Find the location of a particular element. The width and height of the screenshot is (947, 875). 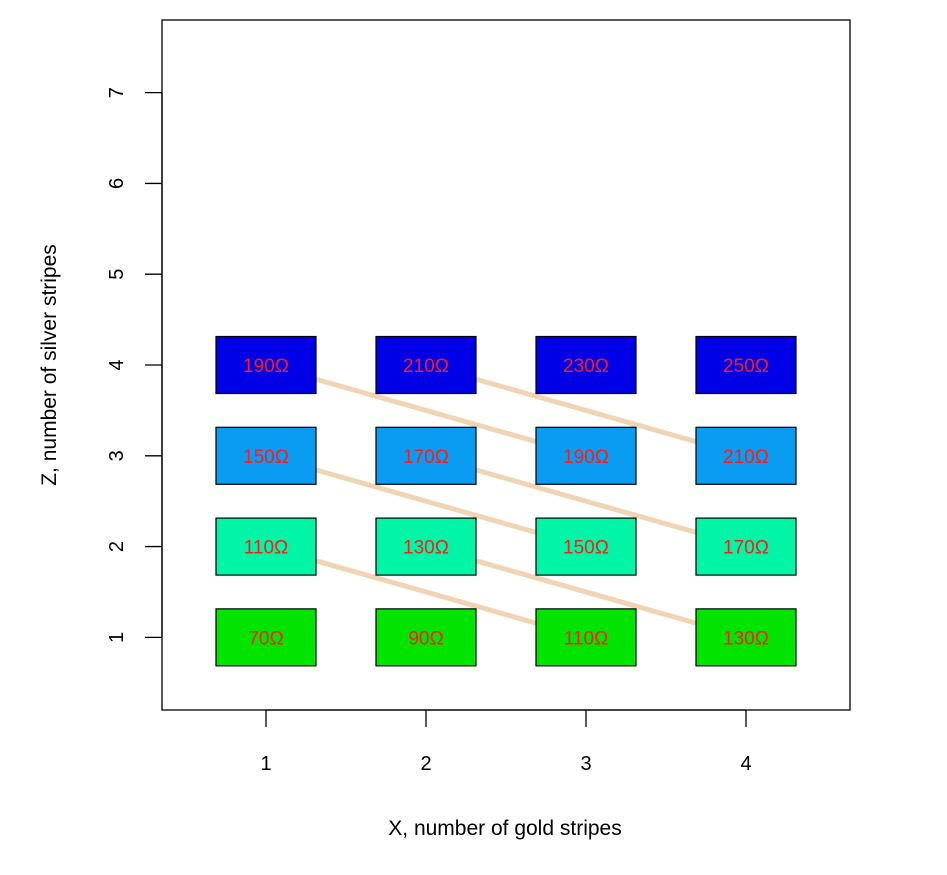

x-tick-label-4: 4 is located at coordinates (745, 764).